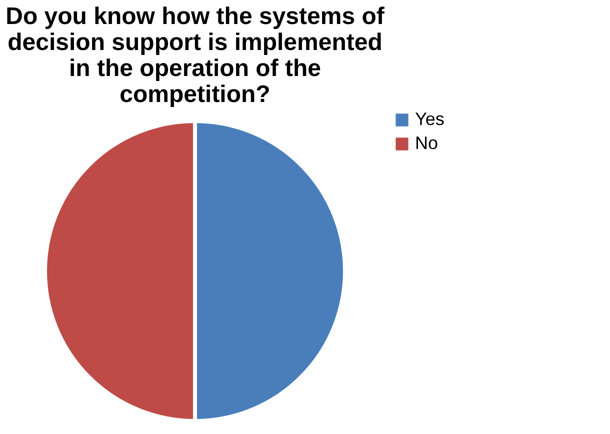 The height and width of the screenshot is (434, 610). What do you see at coordinates (429, 119) in the screenshot?
I see `legend-label: Yes` at bounding box center [429, 119].